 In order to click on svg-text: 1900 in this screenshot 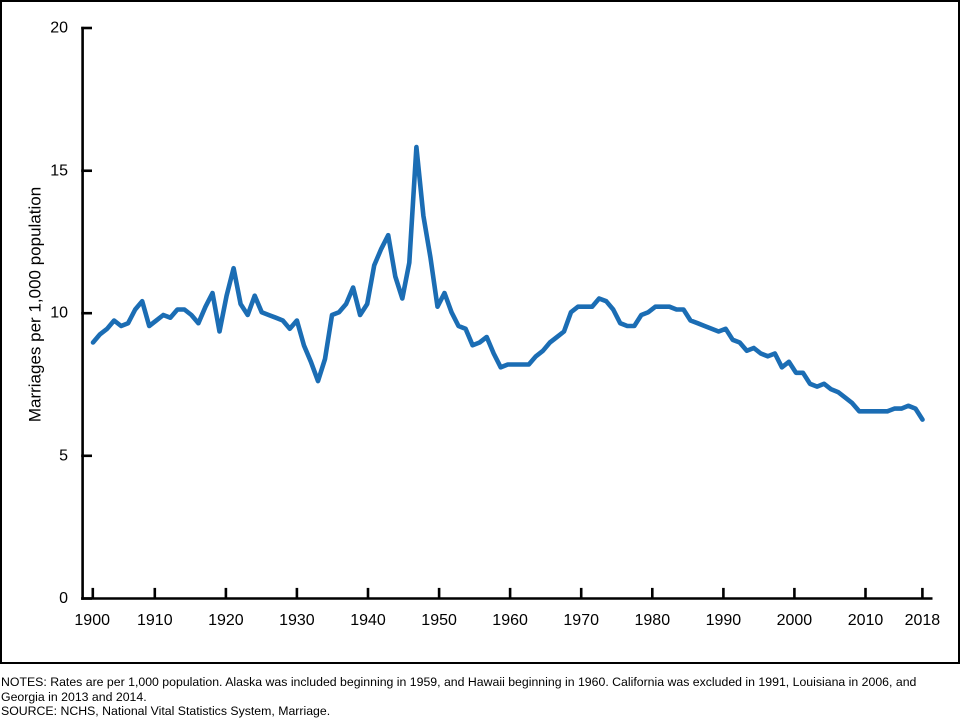, I will do `click(92, 620)`.